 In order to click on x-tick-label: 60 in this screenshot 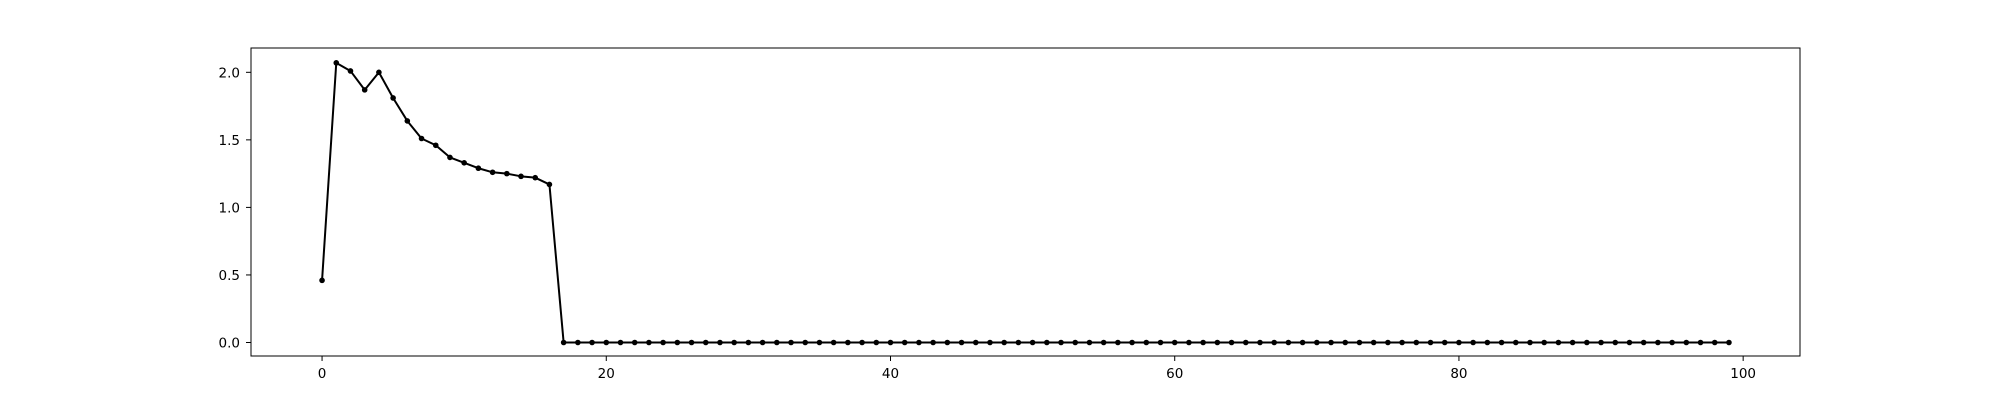, I will do `click(1174, 374)`.